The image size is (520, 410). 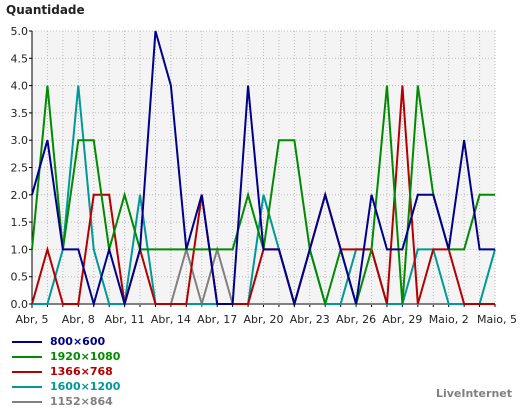 What do you see at coordinates (20, 86) in the screenshot?
I see `y-tick-label: 4.0` at bounding box center [20, 86].